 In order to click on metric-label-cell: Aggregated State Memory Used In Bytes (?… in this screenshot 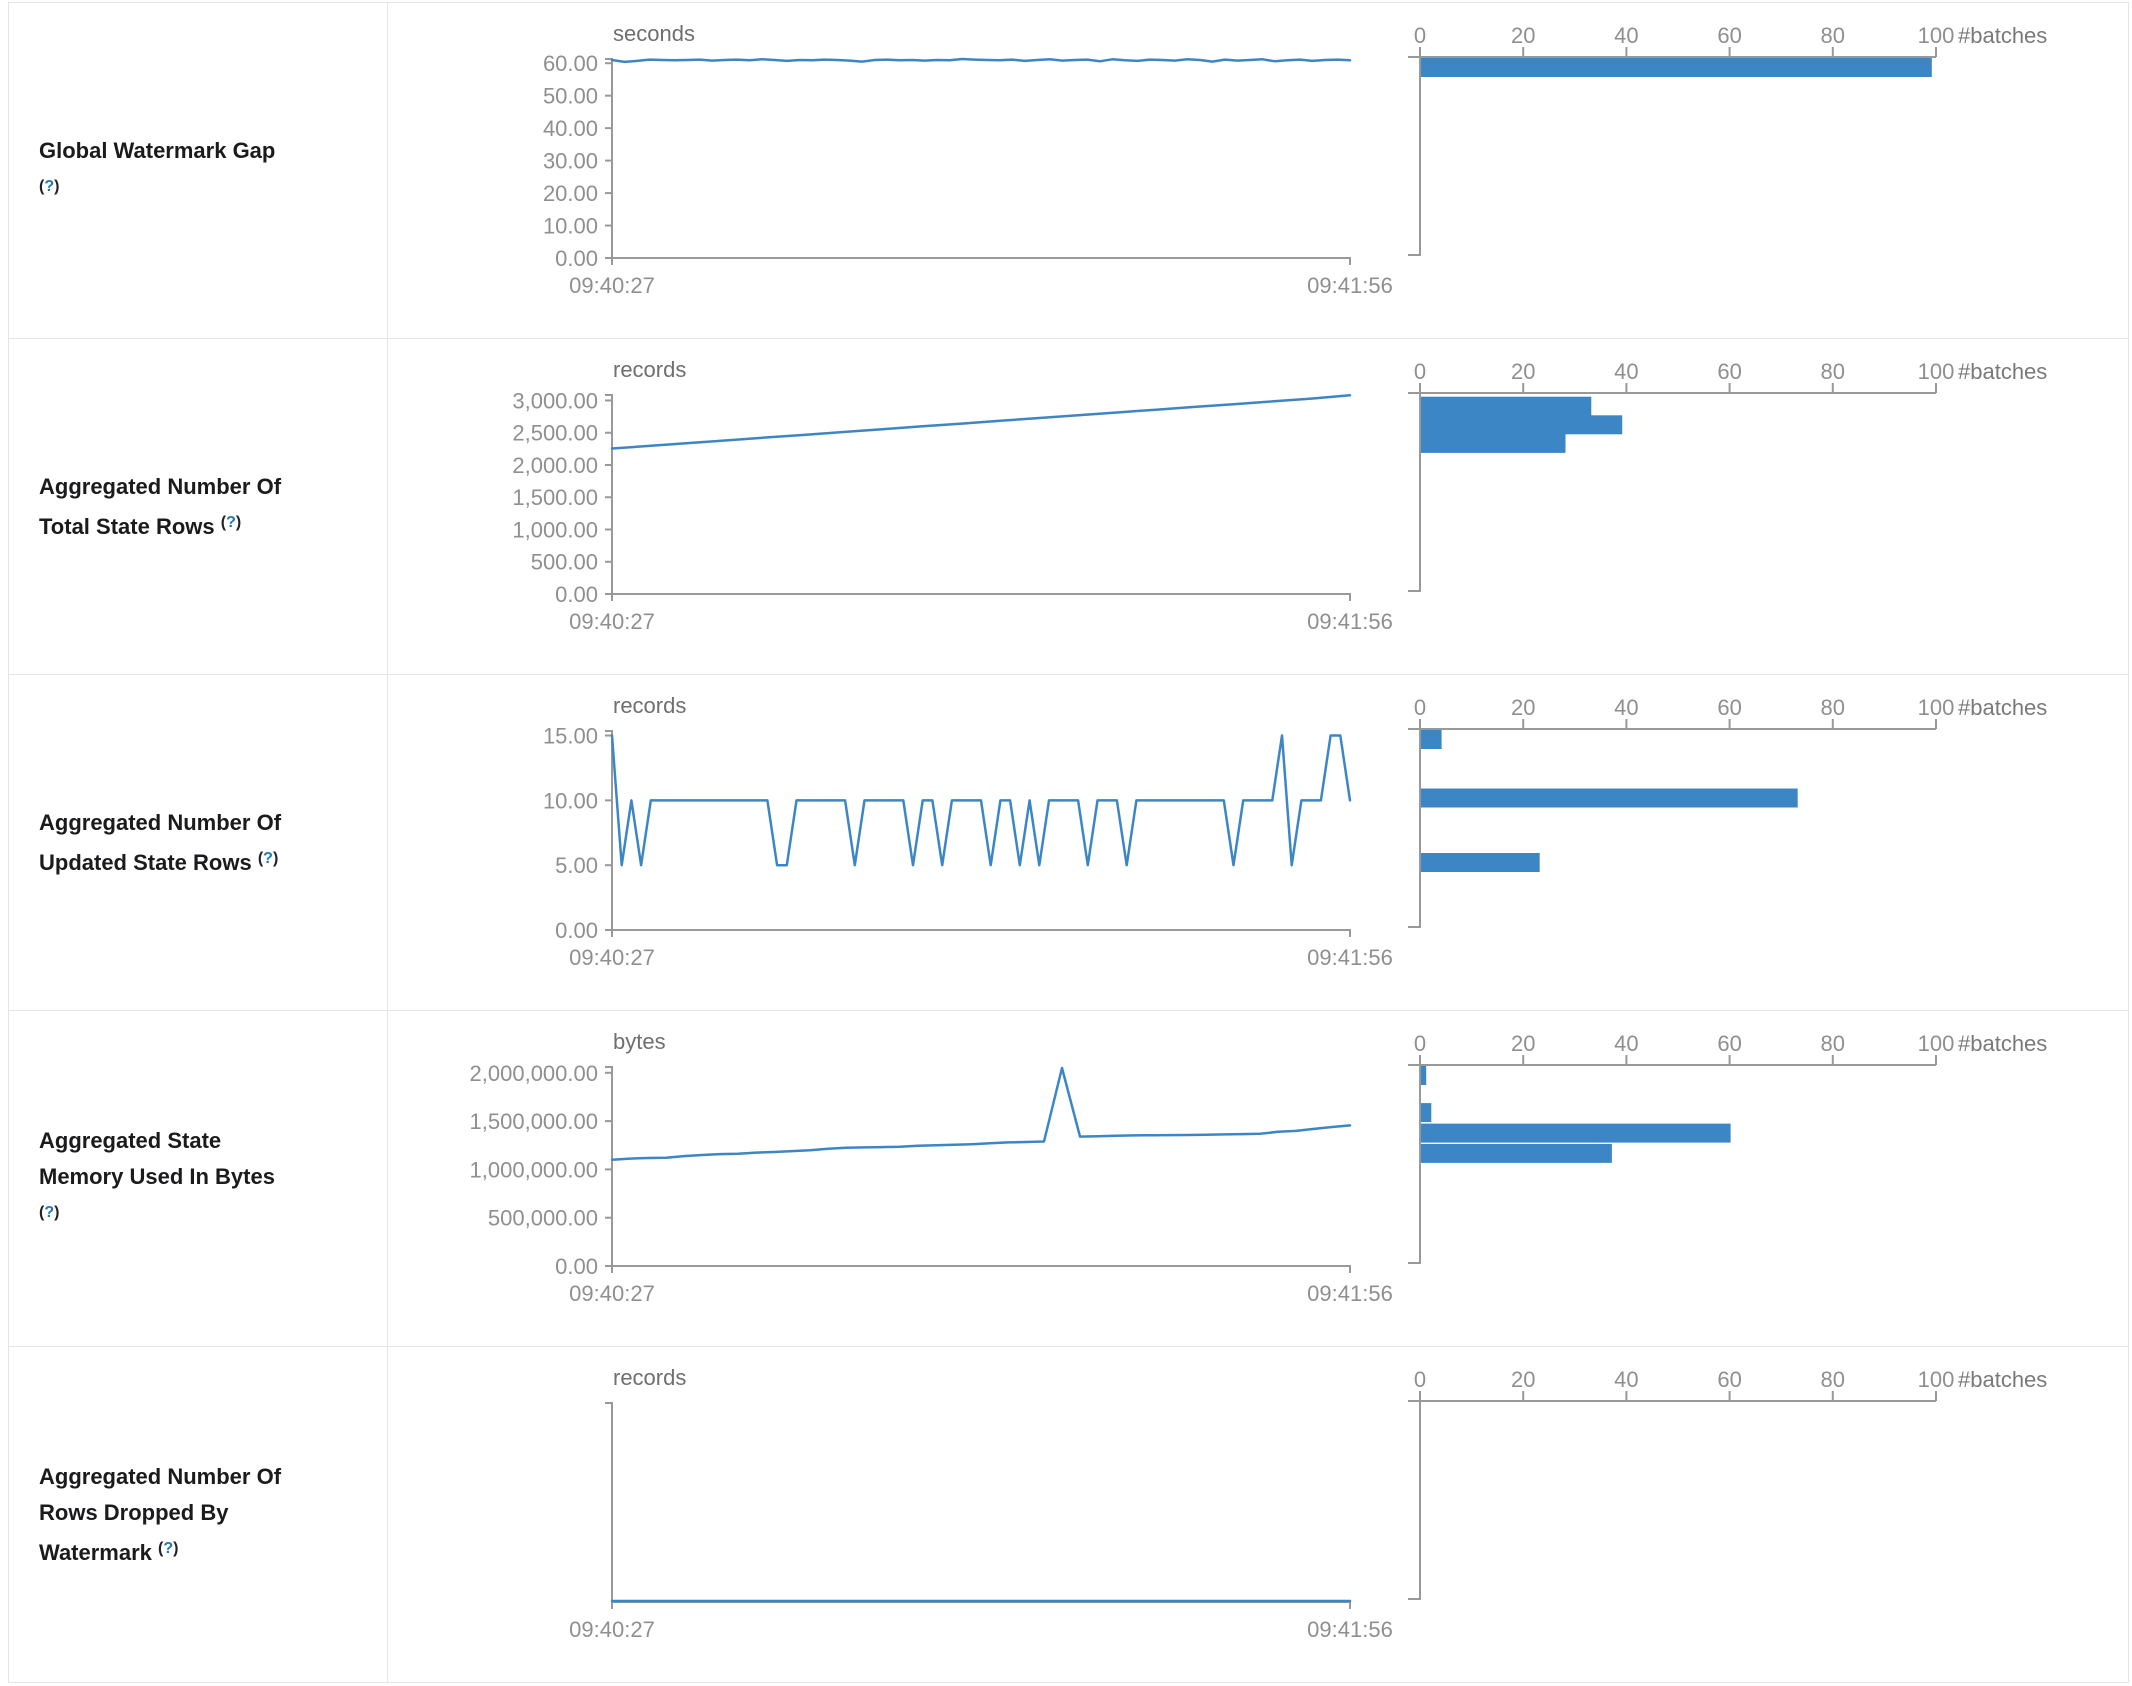, I will do `click(198, 1178)`.